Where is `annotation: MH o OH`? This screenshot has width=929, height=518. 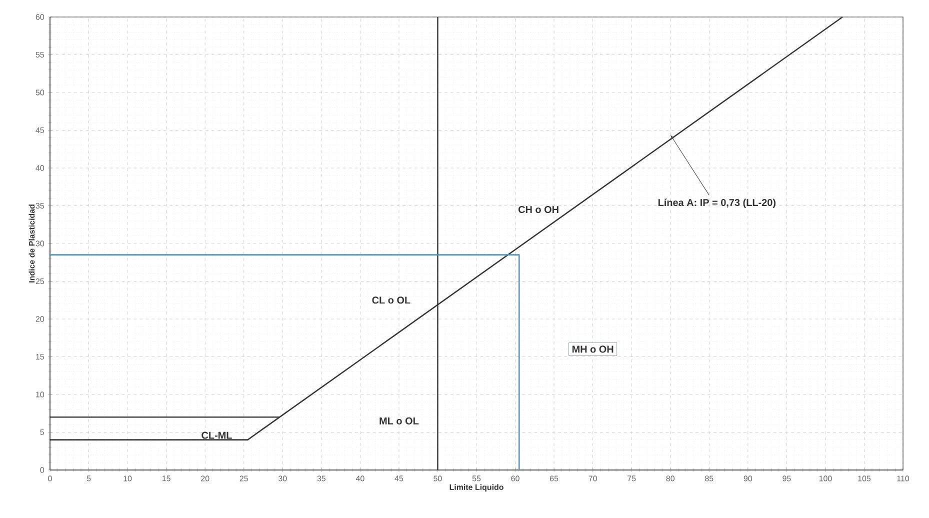
annotation: MH o OH is located at coordinates (593, 349).